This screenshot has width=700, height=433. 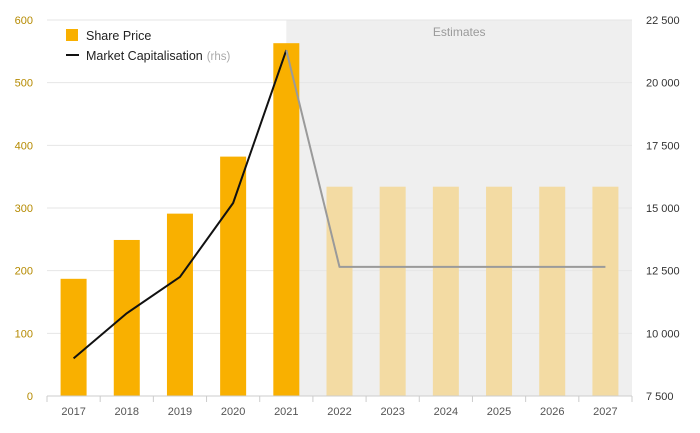 What do you see at coordinates (180, 412) in the screenshot?
I see `x-tick-label-2019: 2019` at bounding box center [180, 412].